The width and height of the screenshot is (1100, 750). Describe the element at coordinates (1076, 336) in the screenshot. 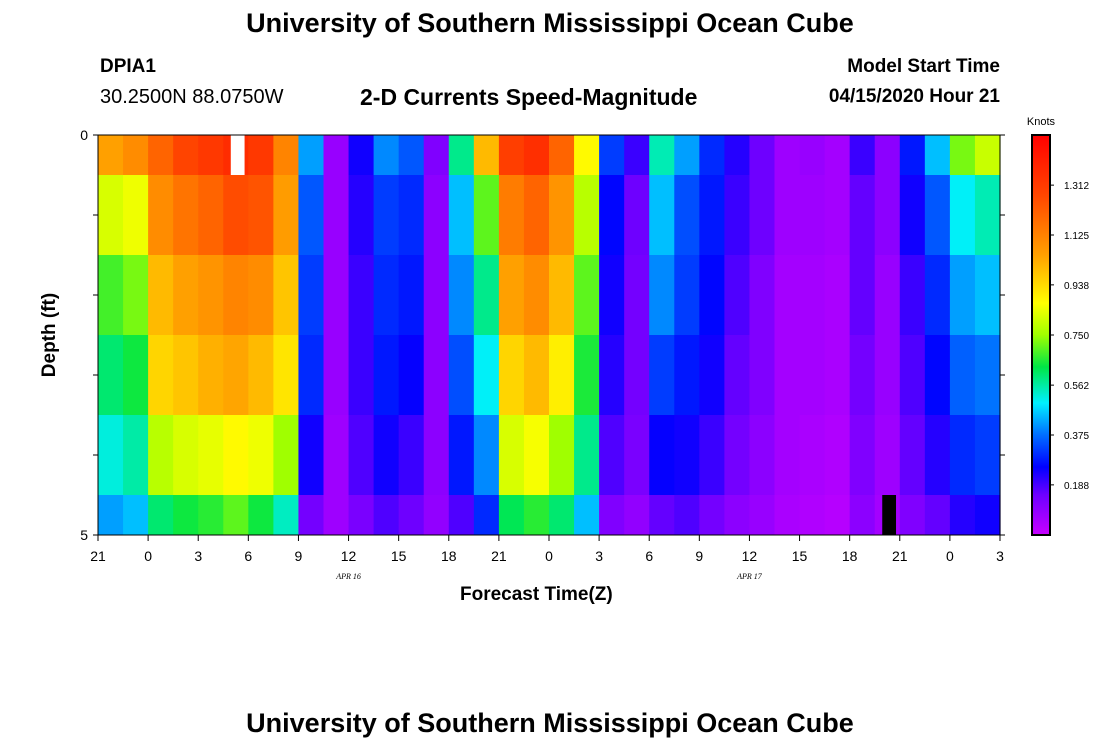

I see `colorbar-tick-label: 0.750` at that location.